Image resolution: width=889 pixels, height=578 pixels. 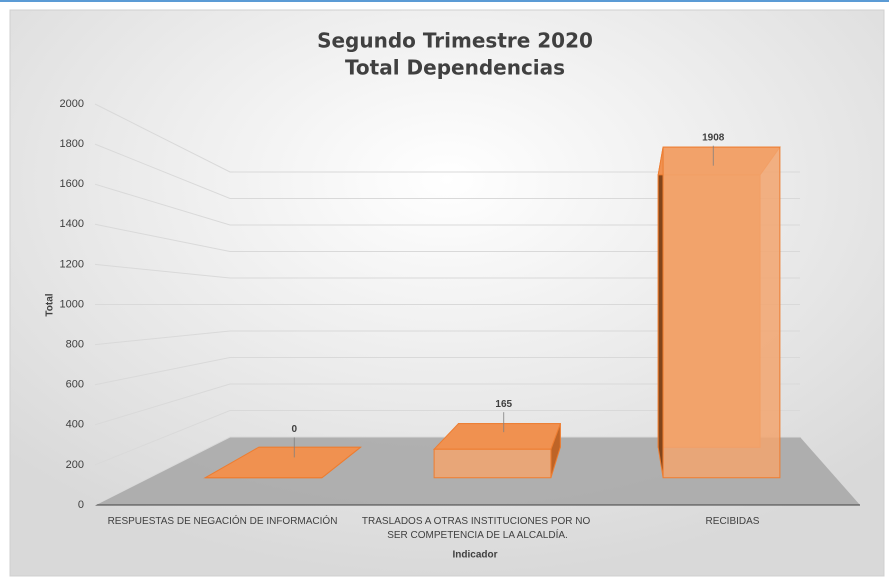 What do you see at coordinates (72, 184) in the screenshot?
I see `y-tick-label: 1600` at bounding box center [72, 184].